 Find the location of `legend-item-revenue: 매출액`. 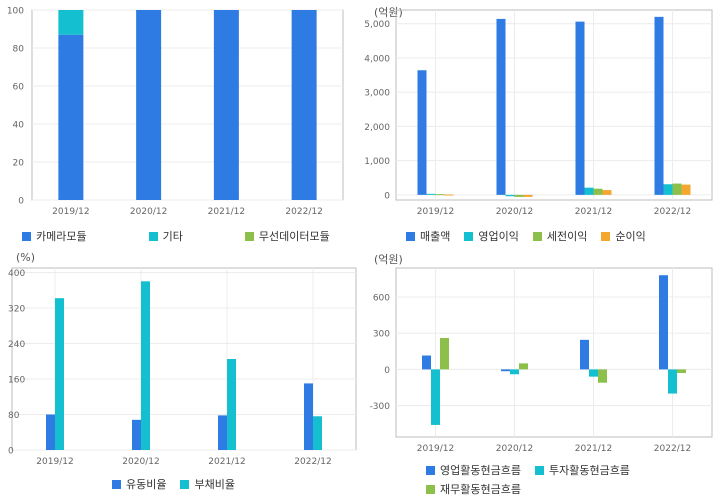

legend-item-revenue: 매출액 is located at coordinates (428, 236).